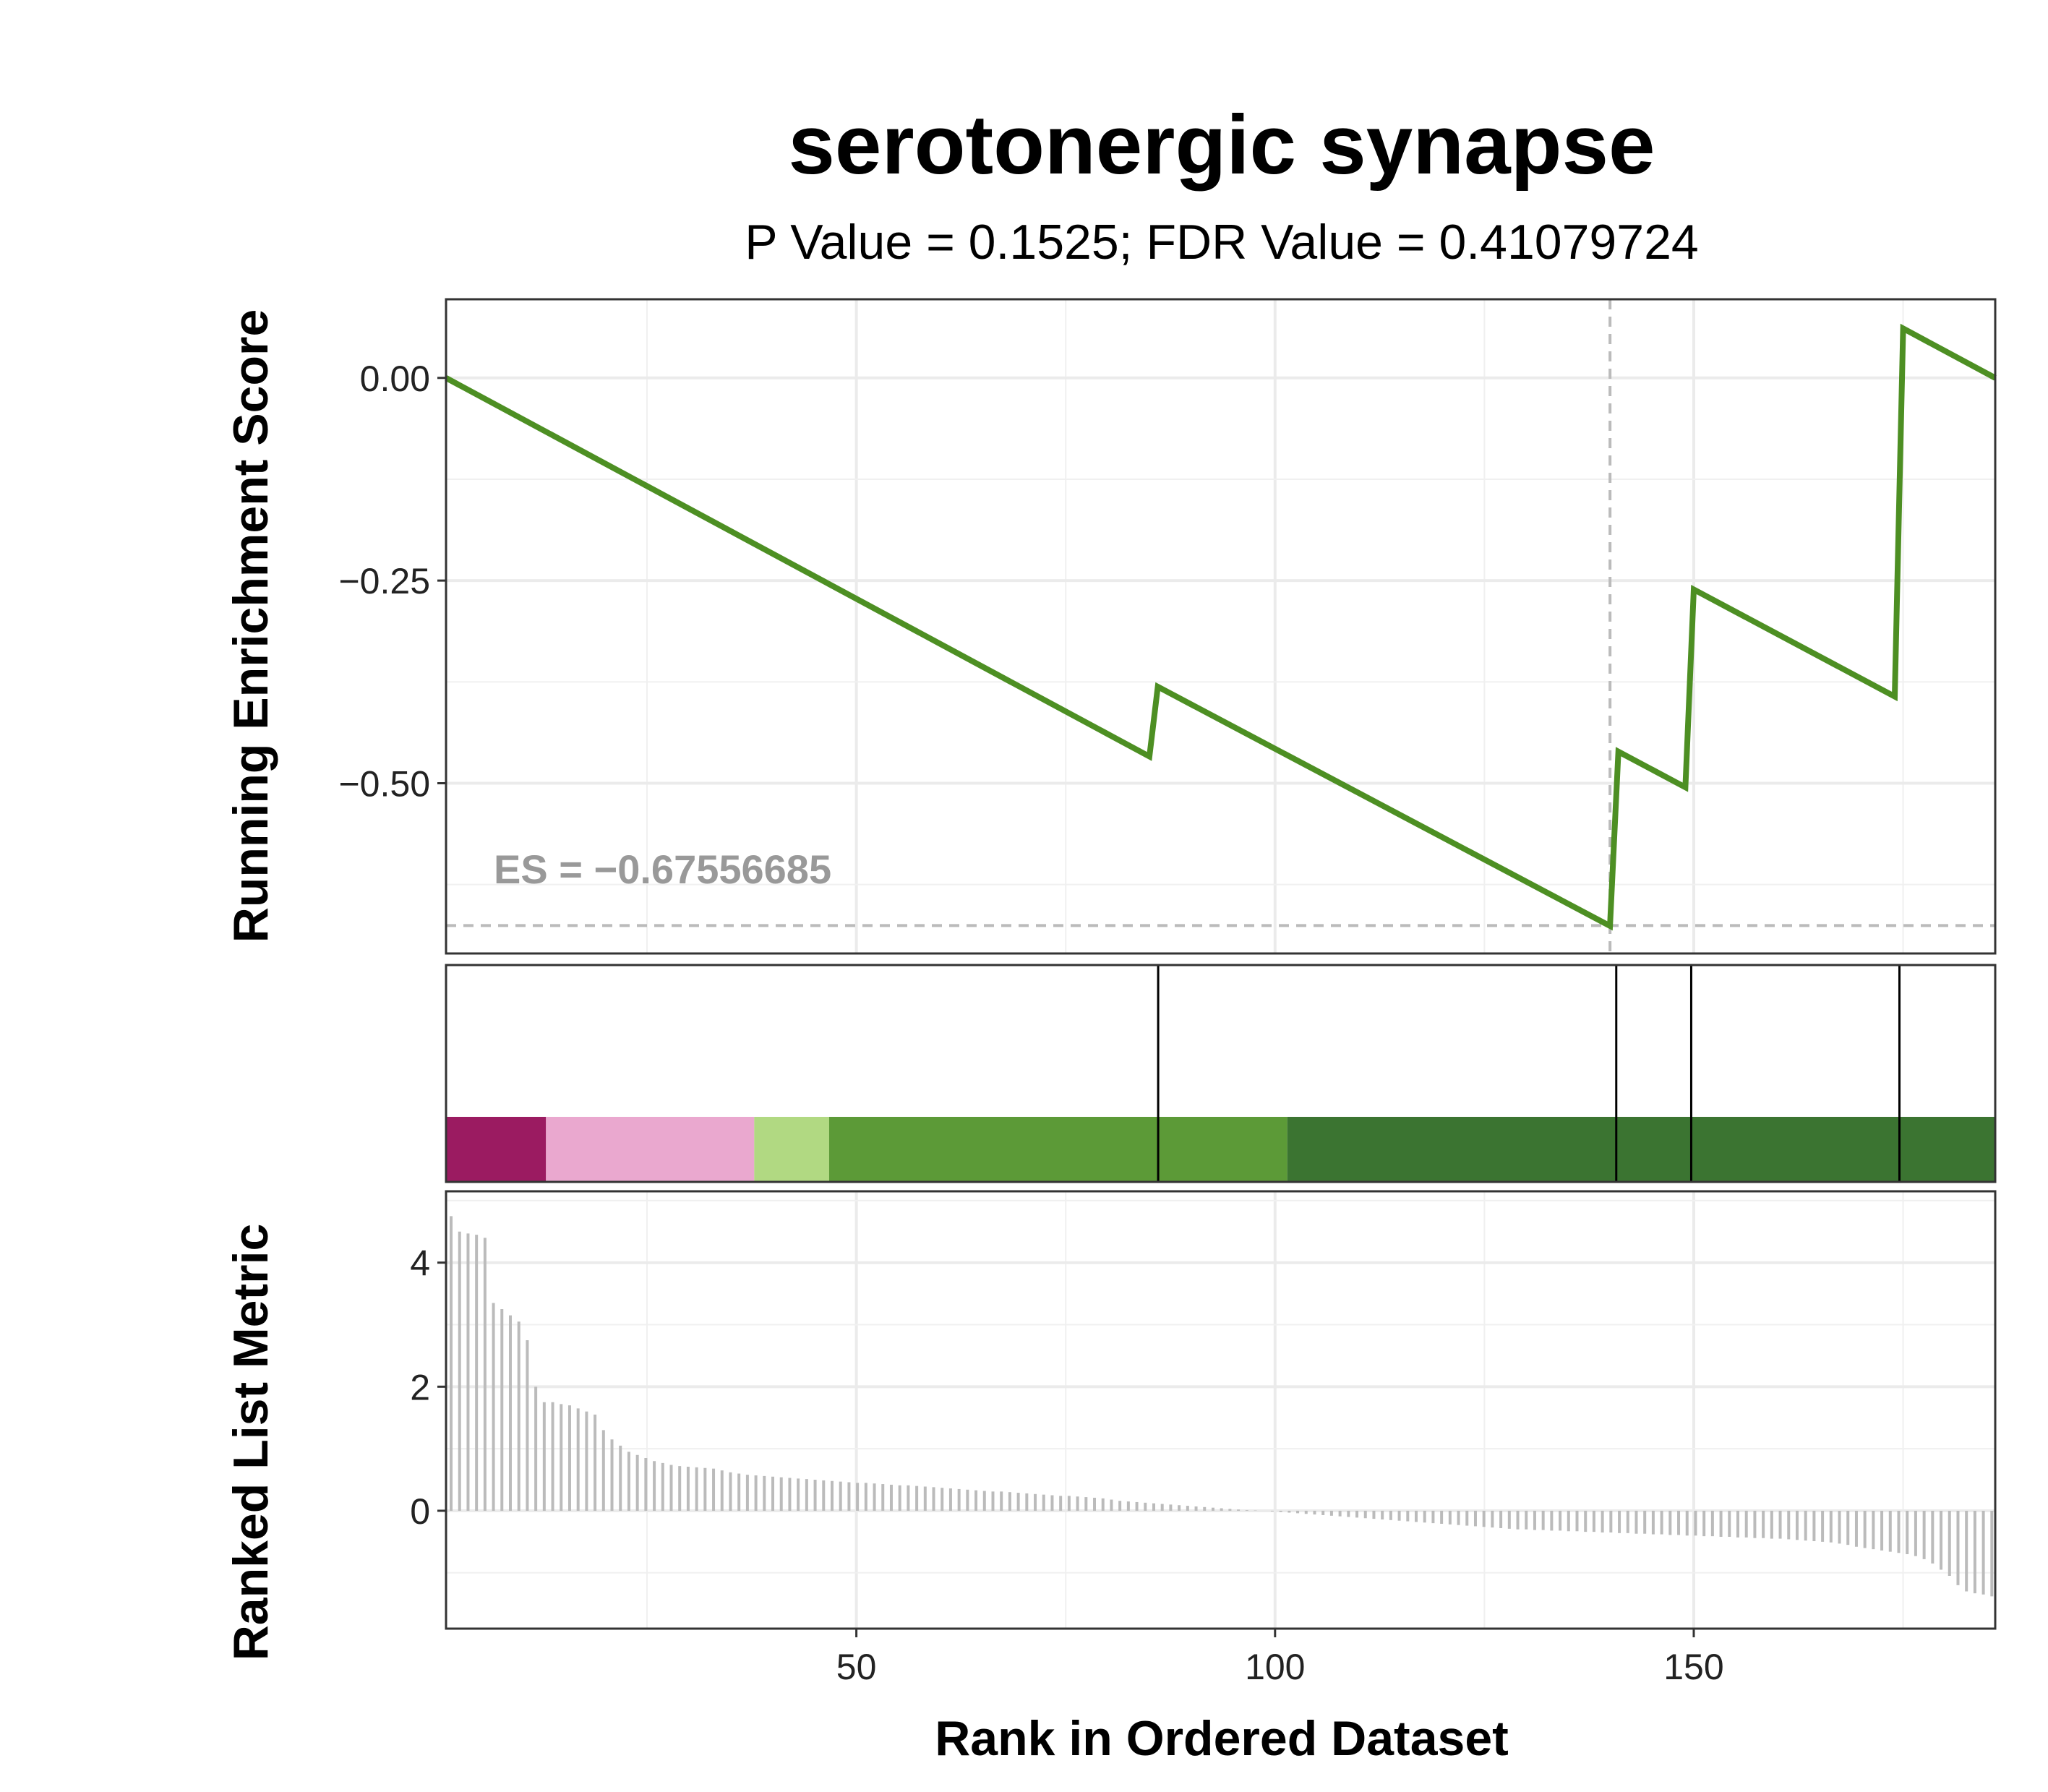  Describe the element at coordinates (1222, 1738) in the screenshot. I see `x-axis-title: Rank in Ordered Dataset` at that location.